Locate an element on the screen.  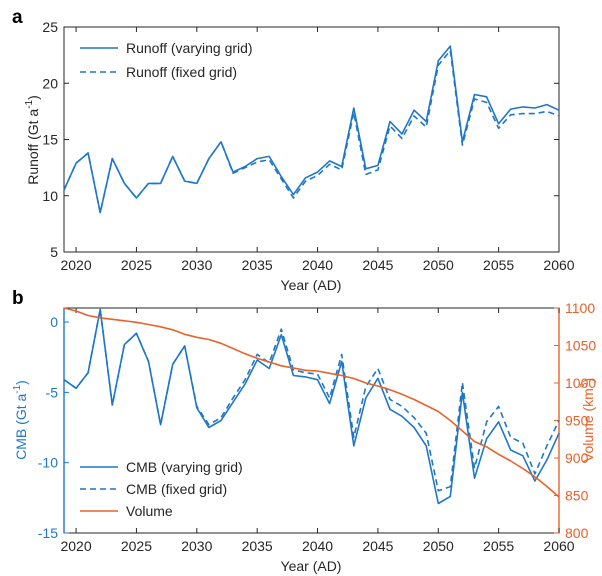
panel-a-y-axis-label: Runoff (Gt a-1) is located at coordinates (32, 140).